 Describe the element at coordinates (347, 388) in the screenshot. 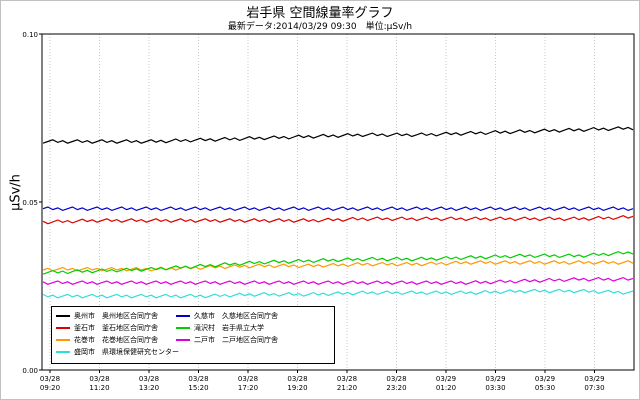

I see `x-tick-time: 21:20` at that location.